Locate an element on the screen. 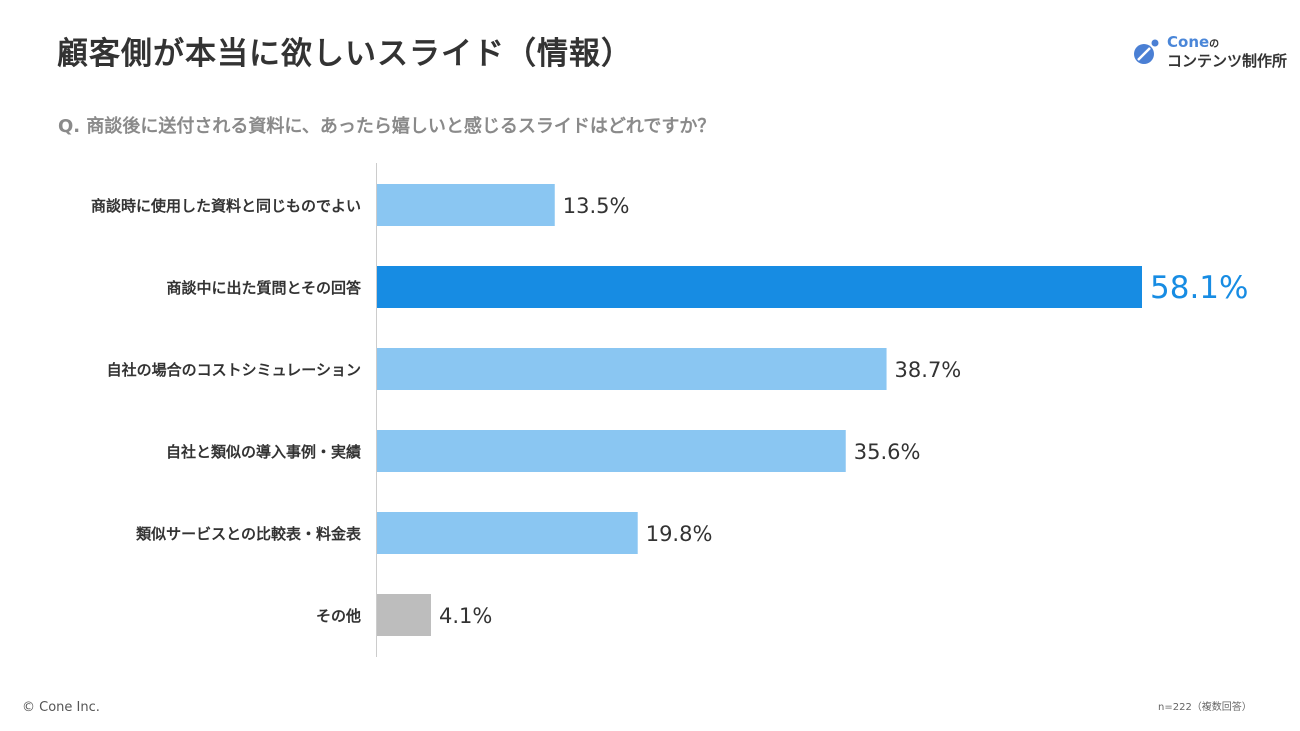 Image resolution: width=1300 pixels, height=731 pixels. logo: Coneの コンテンツ制作所 is located at coordinates (1210, 52).